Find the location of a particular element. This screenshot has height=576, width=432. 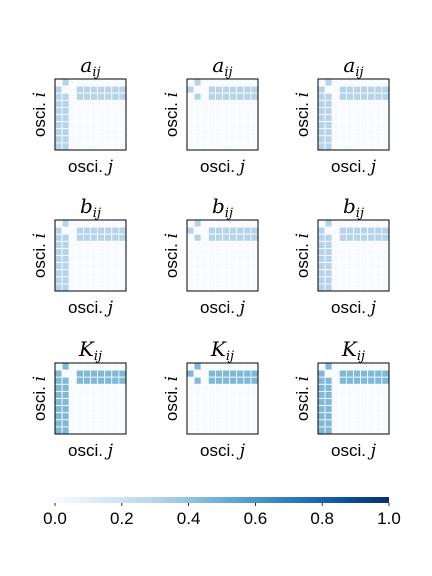

colorbar: 0.0 0.2 0.4 0.6 0.8 1.0 is located at coordinates (222, 512).